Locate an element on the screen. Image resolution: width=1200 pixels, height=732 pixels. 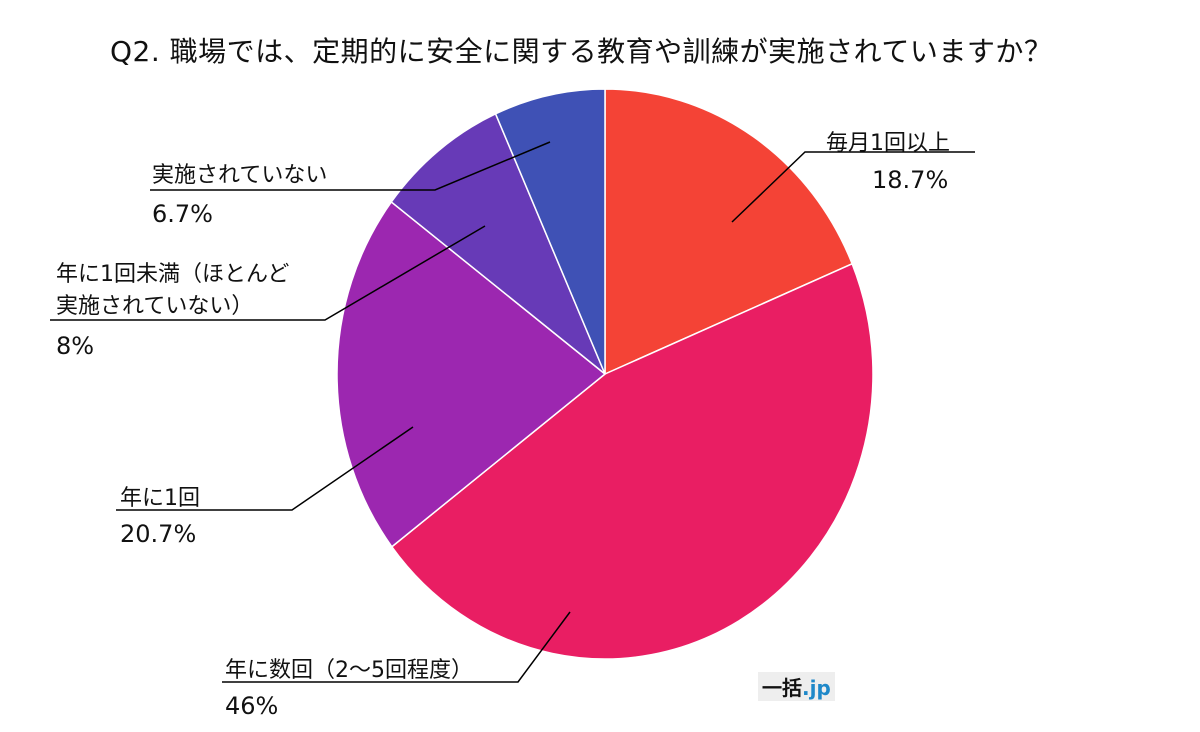
value-monthly: 18.7% is located at coordinates (910, 180).